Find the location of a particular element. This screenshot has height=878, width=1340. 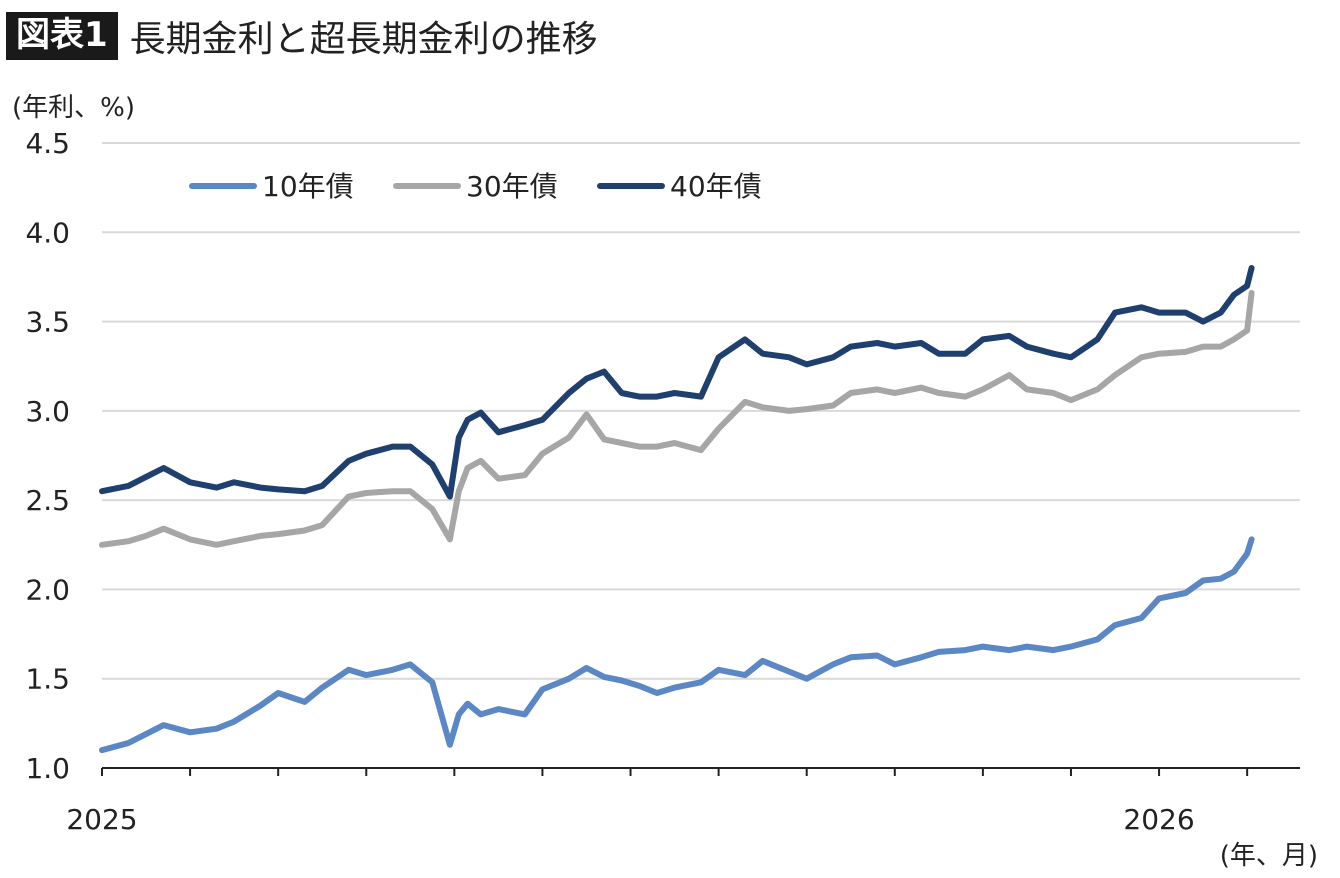

x-axis-unit-label: (年、月) is located at coordinates (1269, 856).